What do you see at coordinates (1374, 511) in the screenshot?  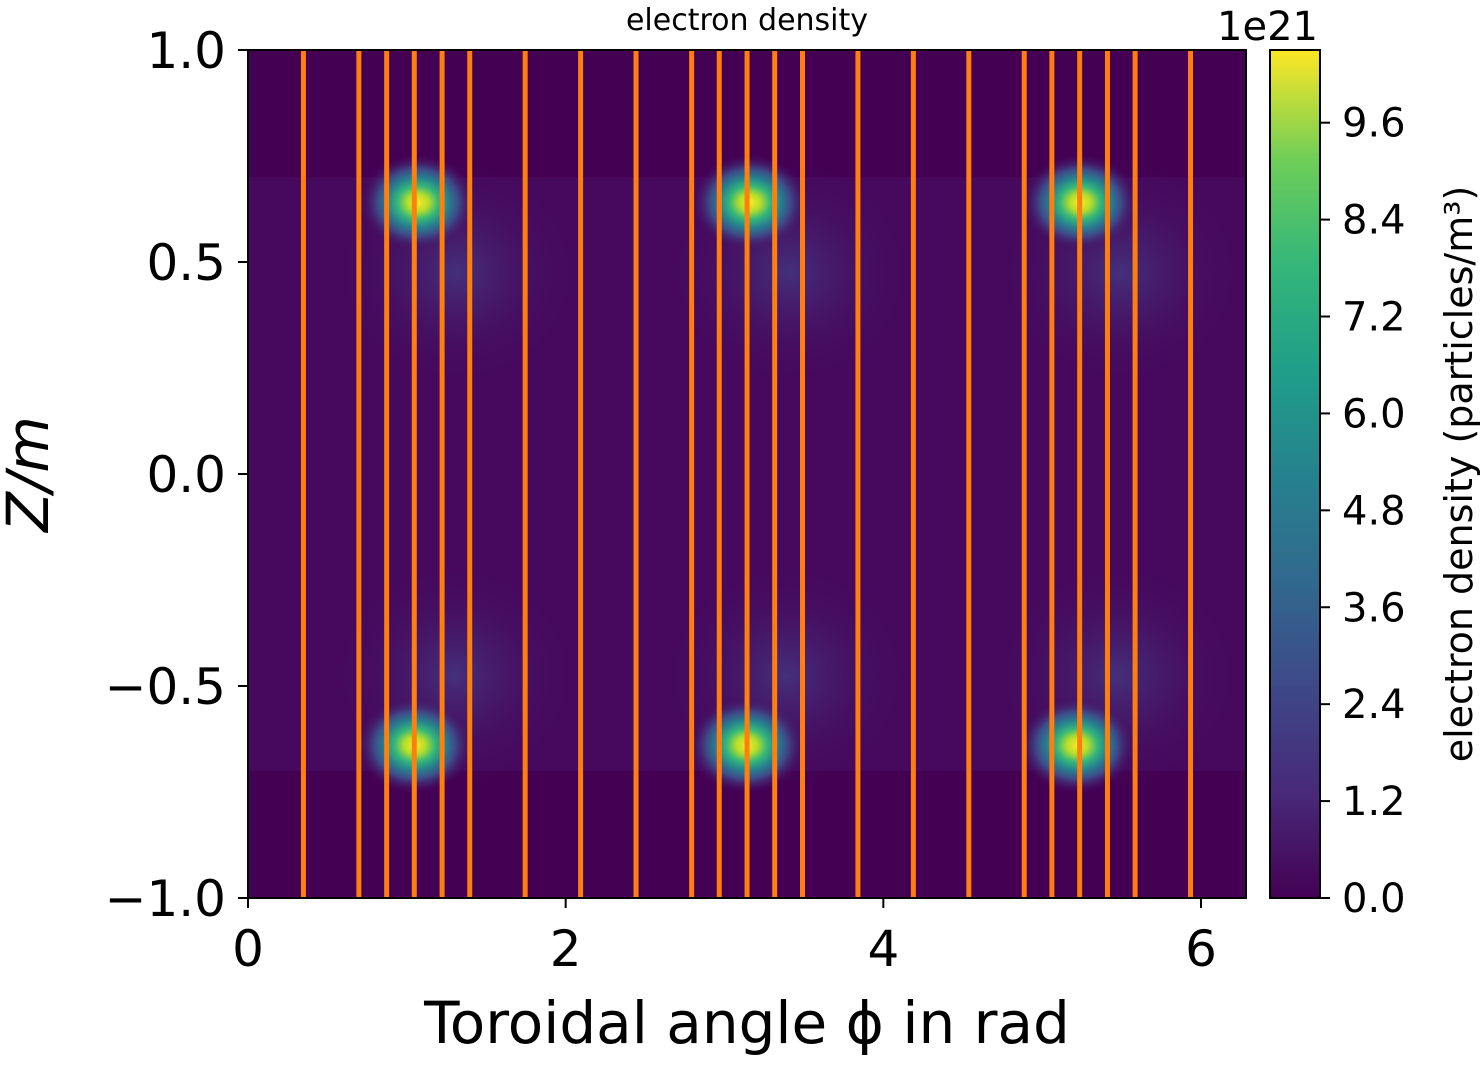 I see `colorbar-tick-label: 4.8` at bounding box center [1374, 511].